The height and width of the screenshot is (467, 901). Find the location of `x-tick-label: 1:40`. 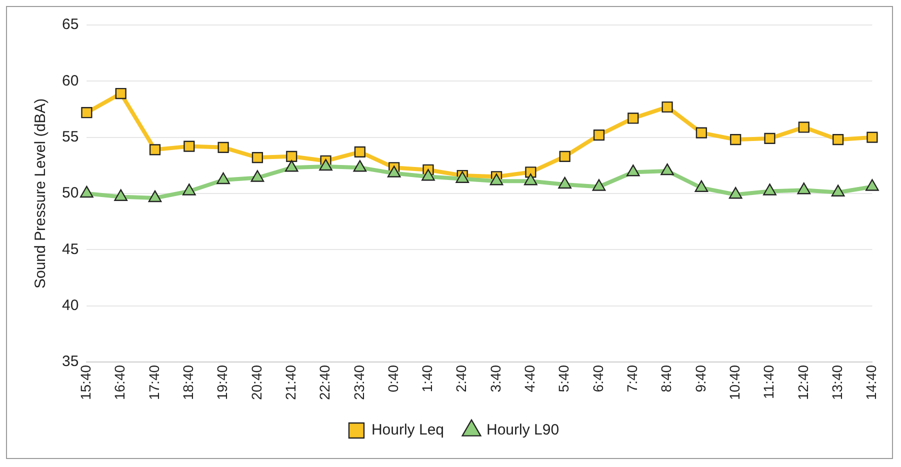

x-tick-label: 1:40 is located at coordinates (427, 378).